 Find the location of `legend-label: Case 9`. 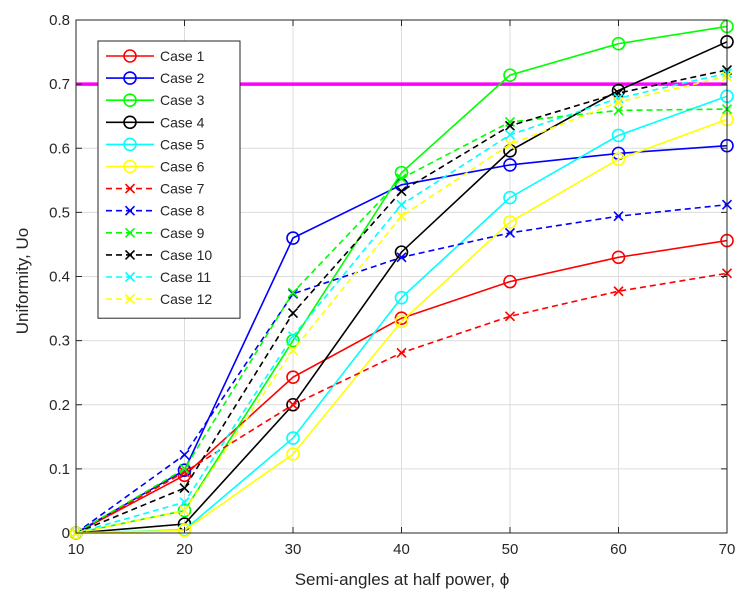

legend-label: Case 9 is located at coordinates (182, 233).